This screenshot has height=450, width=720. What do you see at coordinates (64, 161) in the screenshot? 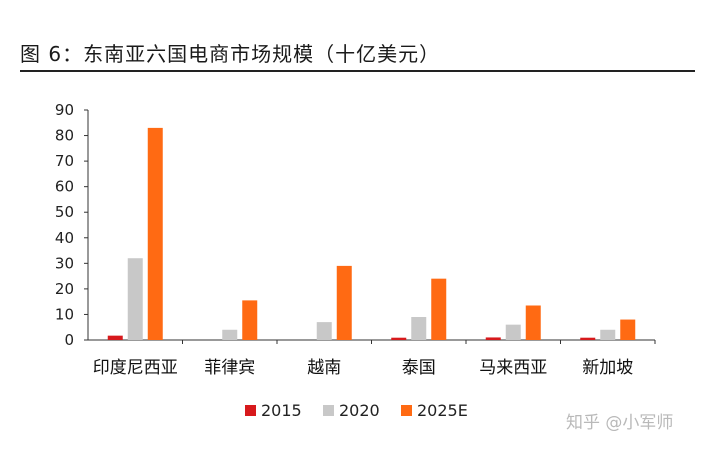
I see `y-tick-label: 70` at bounding box center [64, 161].